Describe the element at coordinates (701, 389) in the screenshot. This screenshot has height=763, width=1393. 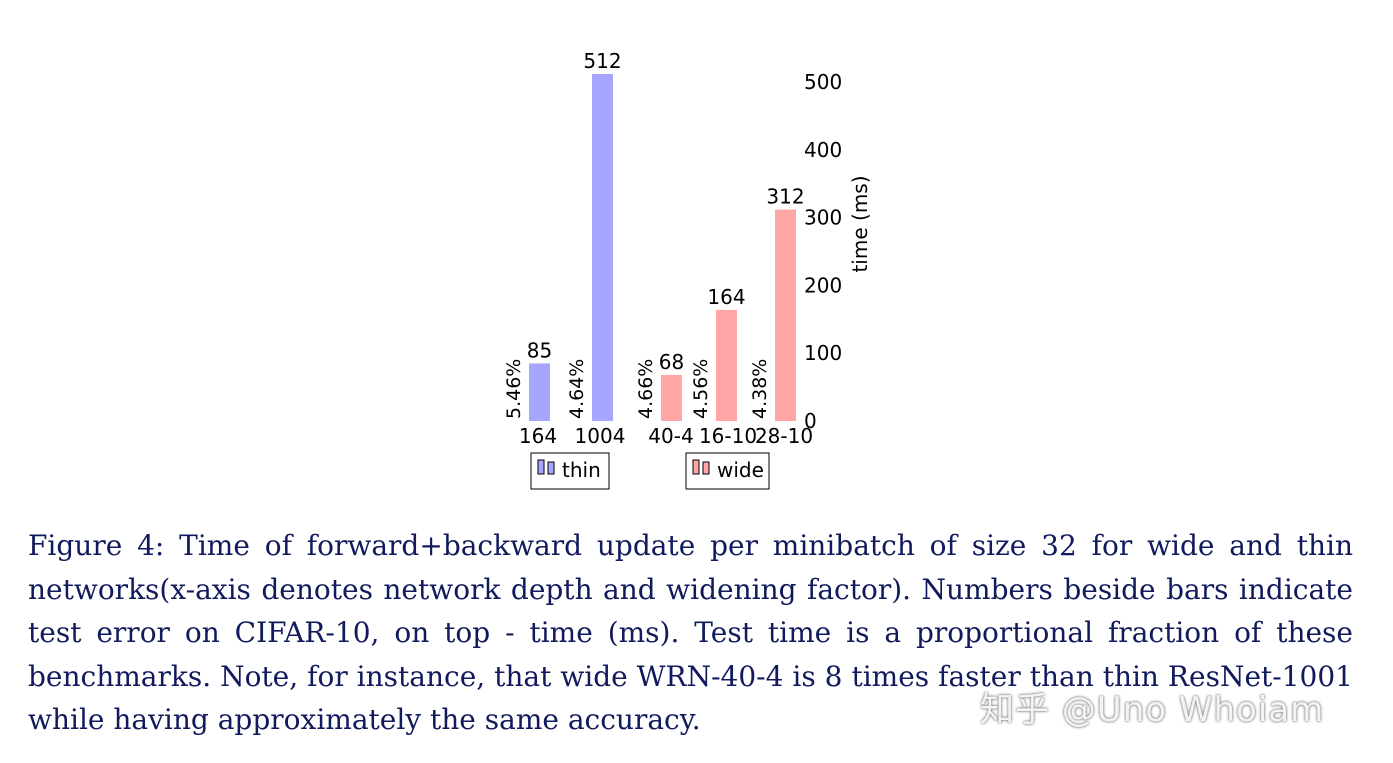
I see `bar-error-label: 4.56%` at that location.